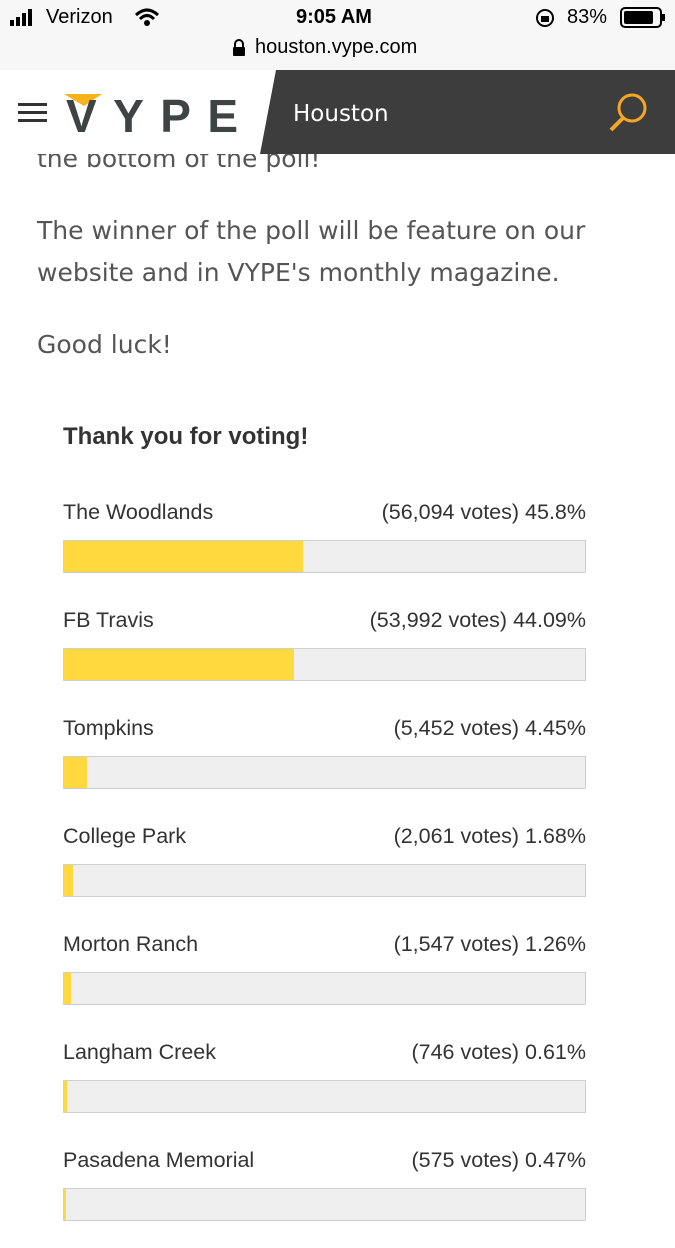 The height and width of the screenshot is (1248, 675). I want to click on vote-percent: 0.47%, so click(555, 1160).